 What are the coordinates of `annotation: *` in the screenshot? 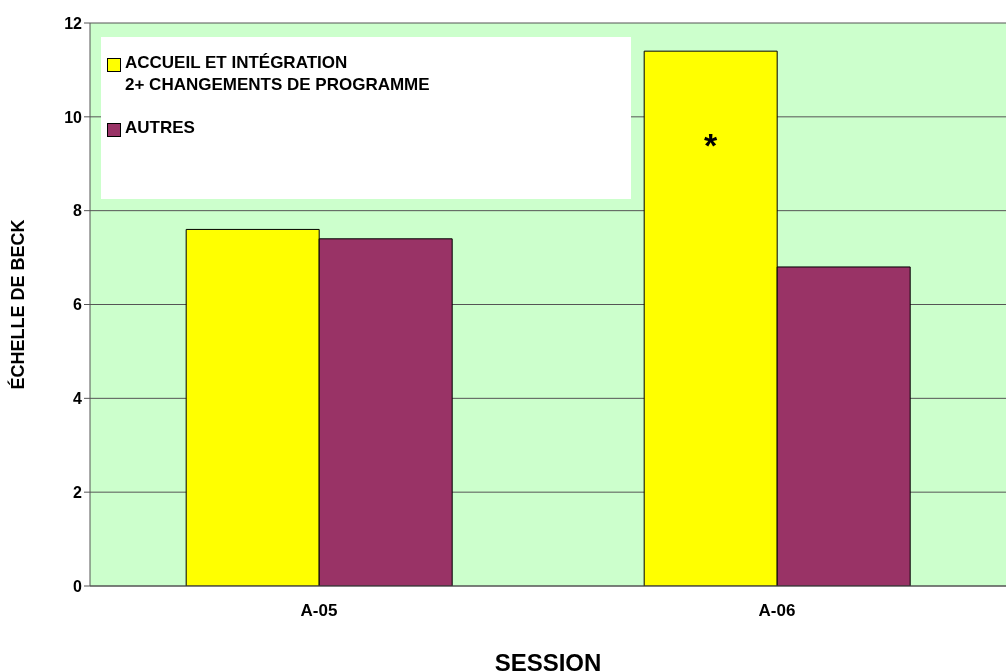 It's located at (710, 144).